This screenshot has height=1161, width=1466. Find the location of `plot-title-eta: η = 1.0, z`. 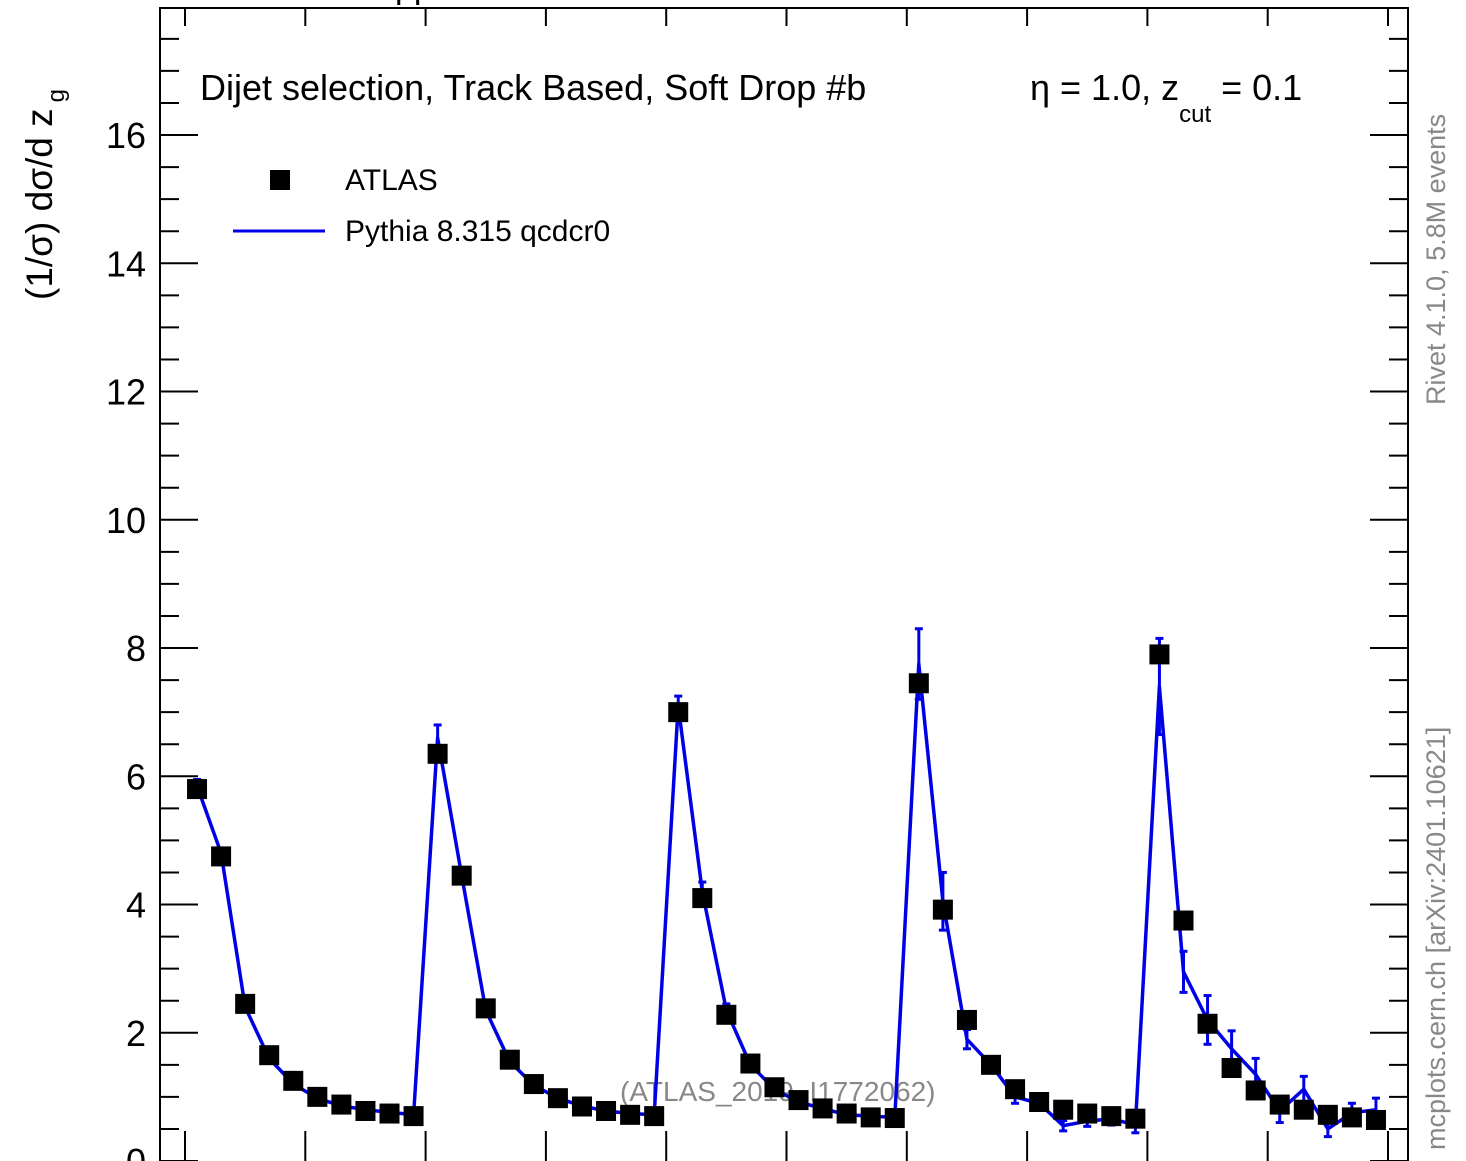

plot-title-eta: η = 1.0, z is located at coordinates (1104, 87).